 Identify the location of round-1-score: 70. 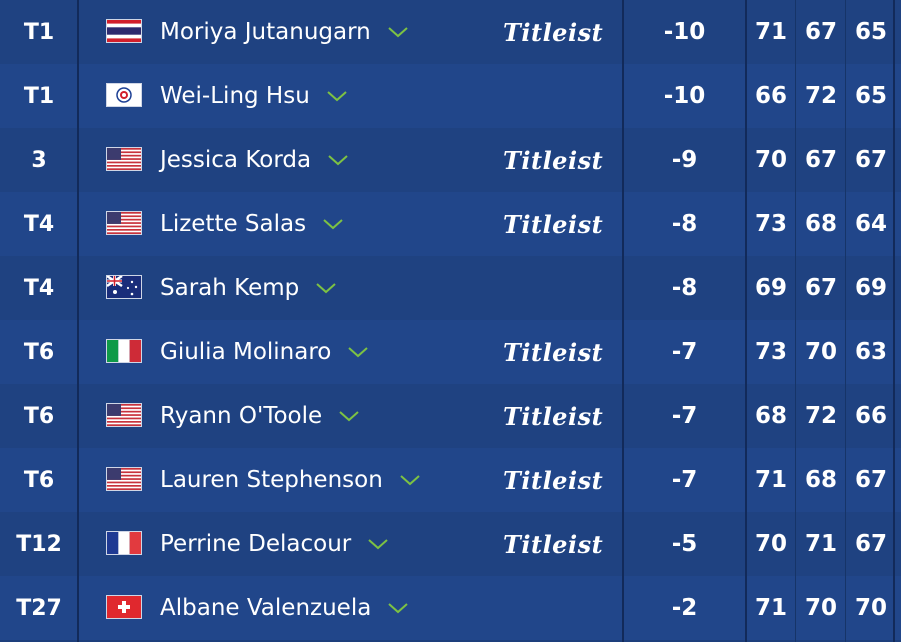
(770, 544).